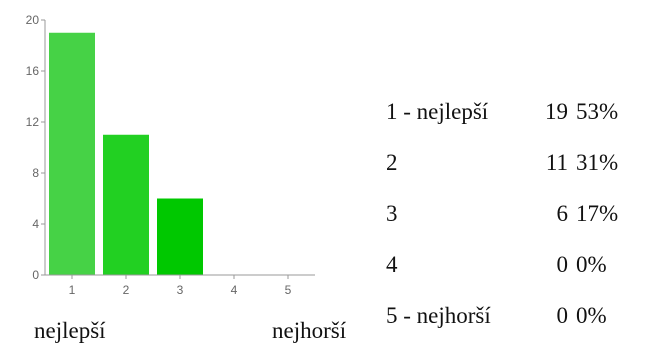 This screenshot has height=354, width=645. What do you see at coordinates (126, 290) in the screenshot?
I see `x-tick-label: 2` at bounding box center [126, 290].